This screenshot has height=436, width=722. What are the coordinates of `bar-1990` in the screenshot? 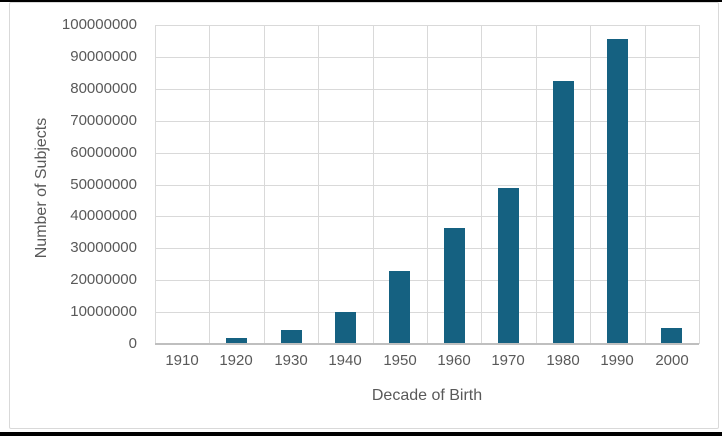 It's located at (617, 191).